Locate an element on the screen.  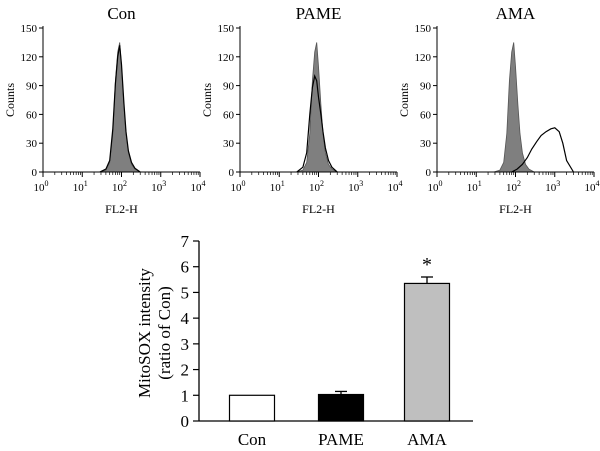
hist-pame-x-tick-label: 10² is located at coordinates (316, 186).